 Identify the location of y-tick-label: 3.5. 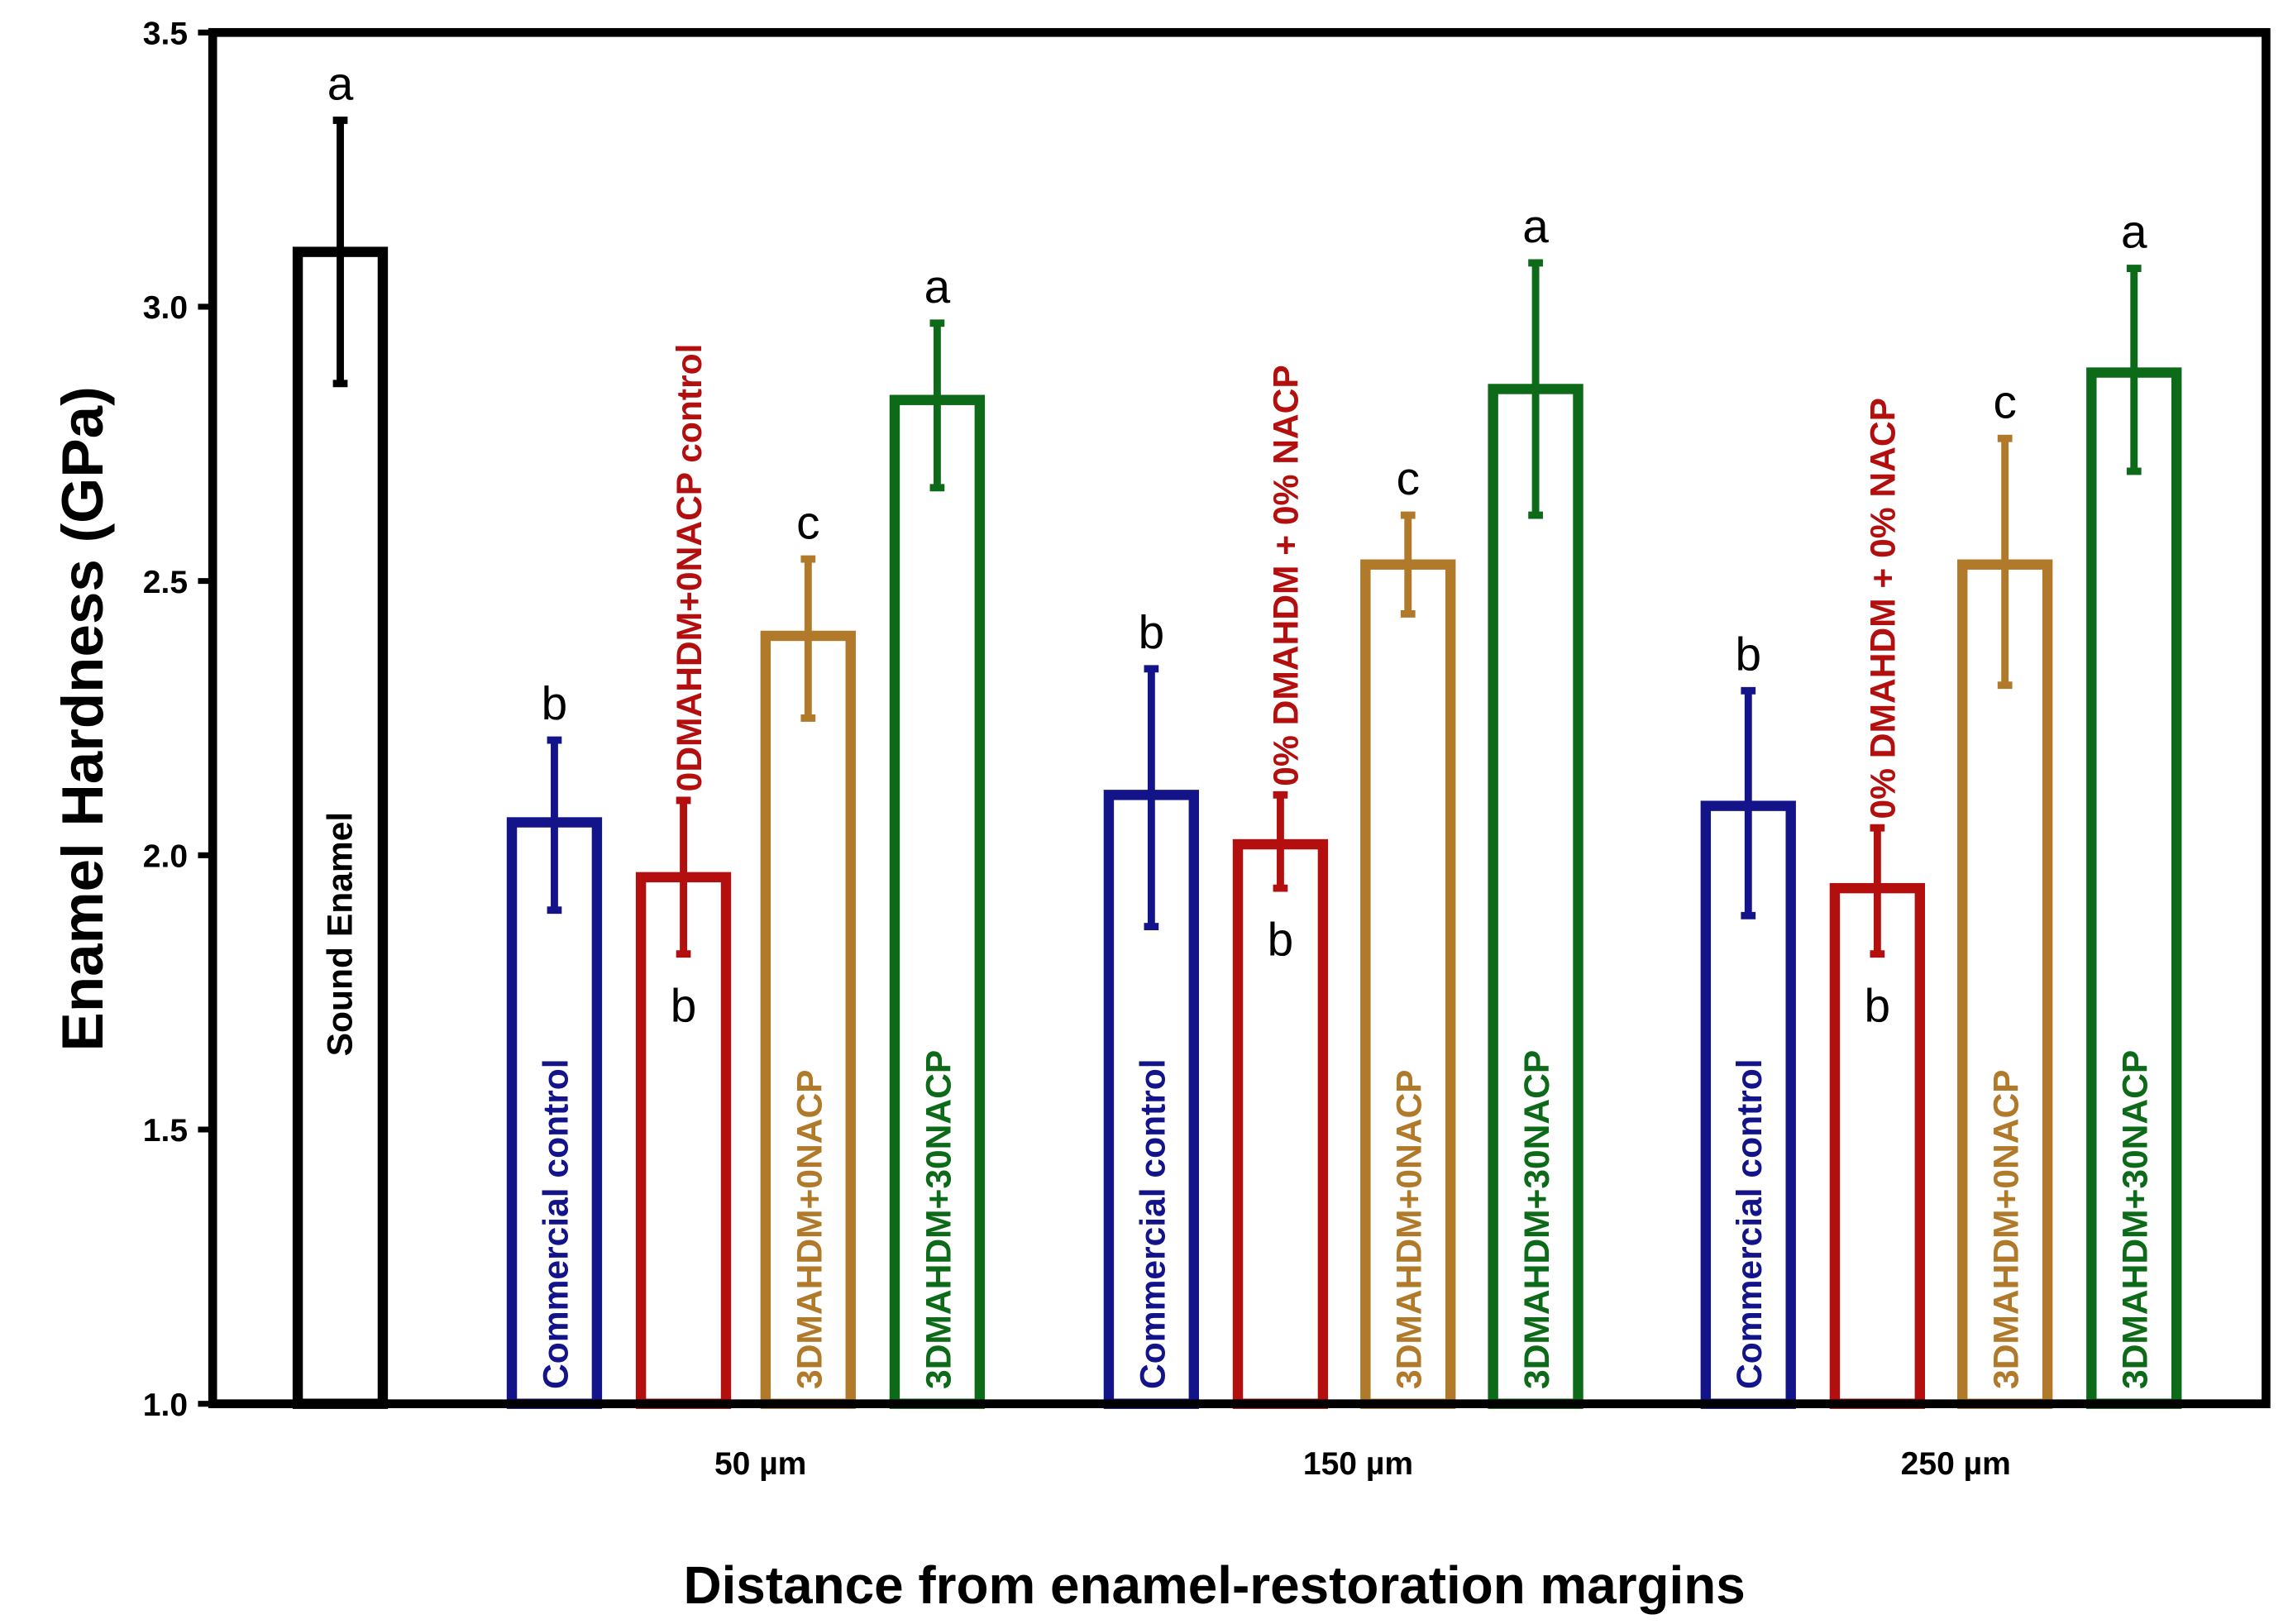
(165, 33).